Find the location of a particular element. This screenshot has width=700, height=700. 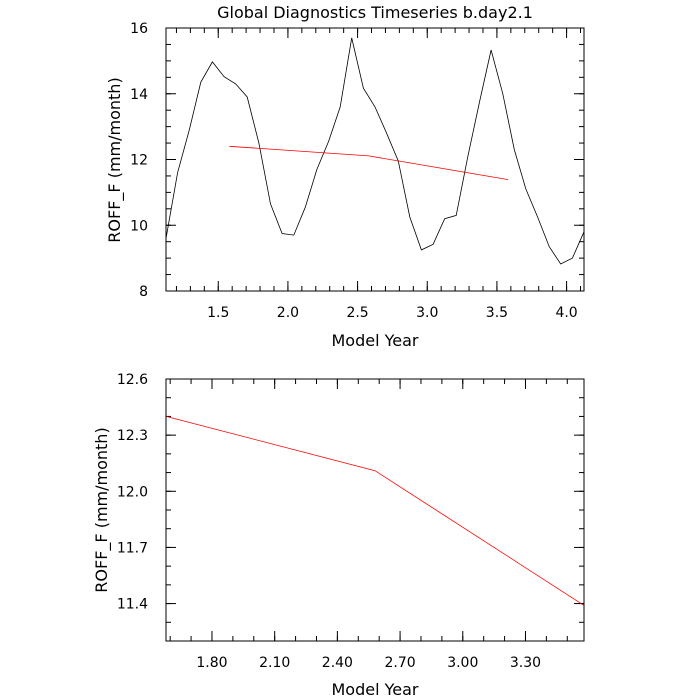

x-tick-label: 2.0 is located at coordinates (288, 313).